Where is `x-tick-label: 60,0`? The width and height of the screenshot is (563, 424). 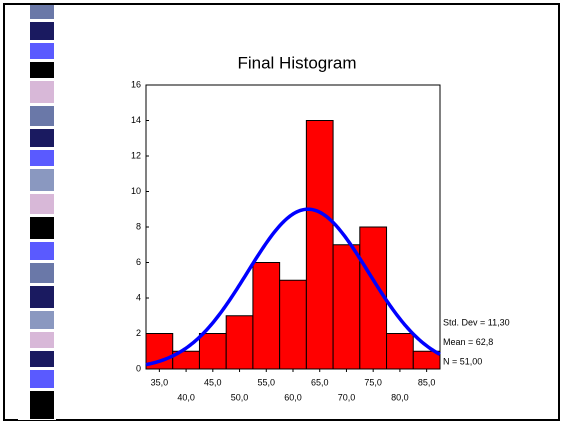
x-tick-label: 60,0 is located at coordinates (293, 397).